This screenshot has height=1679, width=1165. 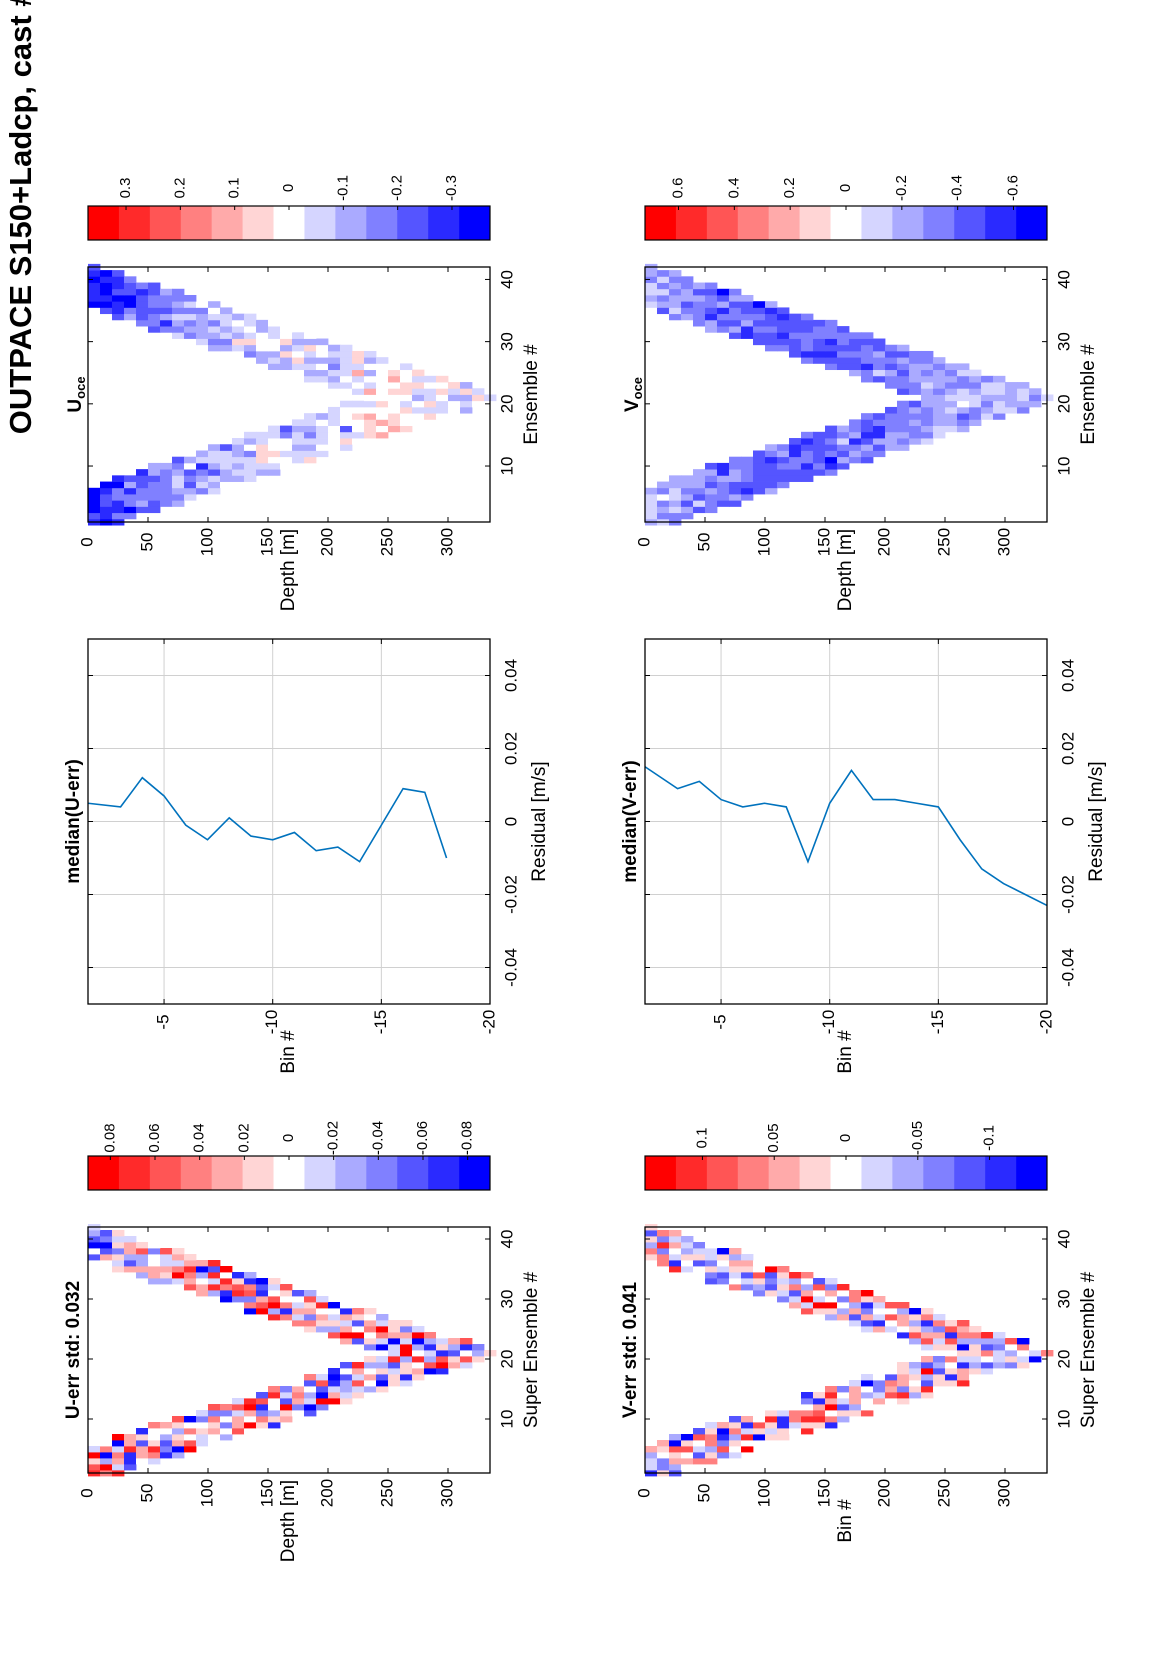 I want to click on vmed-xtick-label: 0.04, so click(x=1067, y=675).